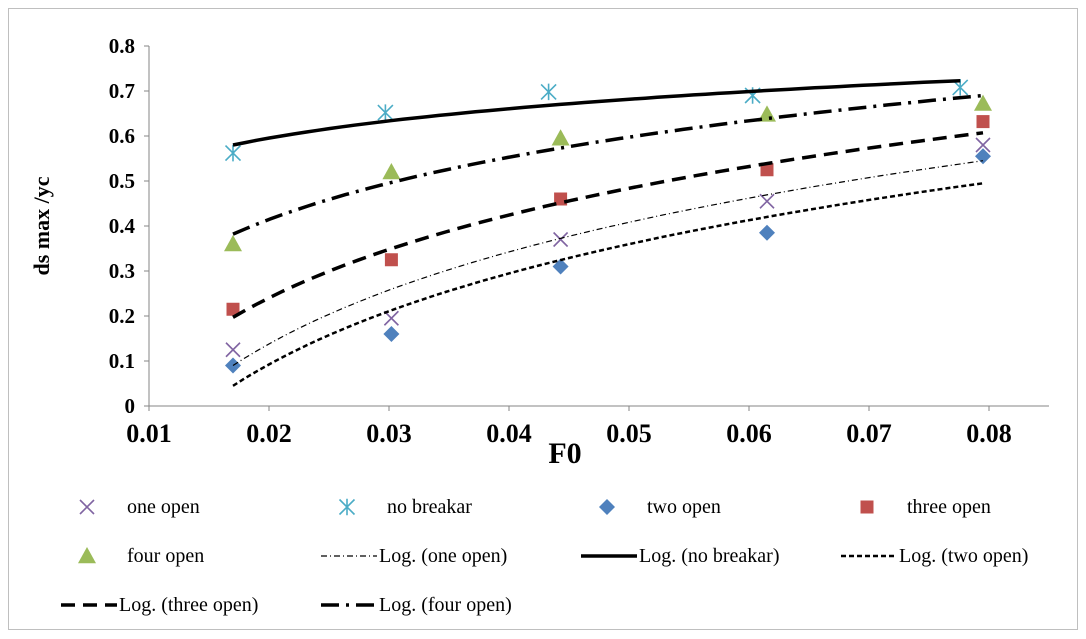  What do you see at coordinates (429, 507) in the screenshot?
I see `legend-label-no-breakar: no breakar` at bounding box center [429, 507].